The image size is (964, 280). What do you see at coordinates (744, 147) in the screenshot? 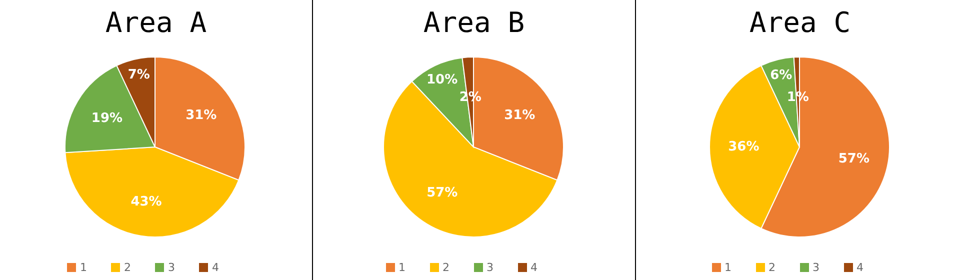
I see `data-label: 36%` at bounding box center [744, 147].